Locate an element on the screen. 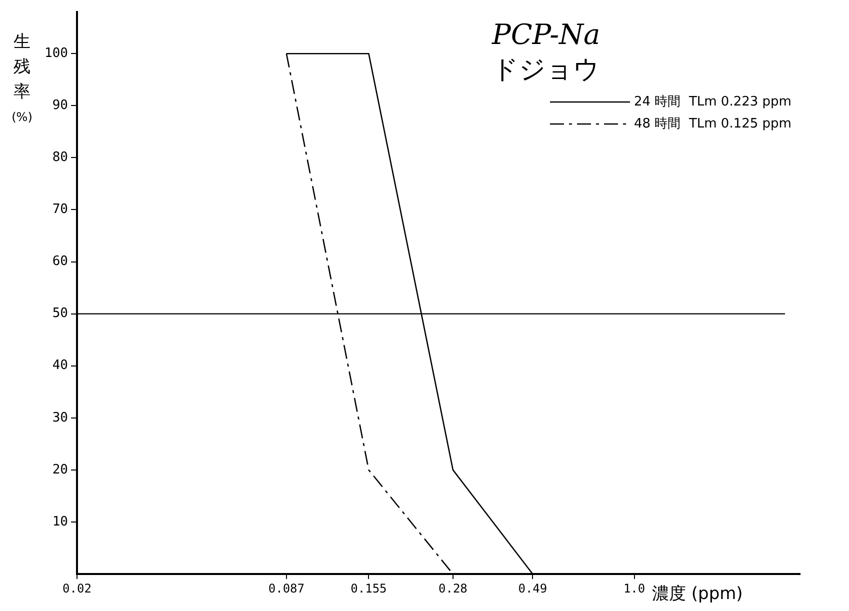  x-tick-label: 0.28 is located at coordinates (453, 588).